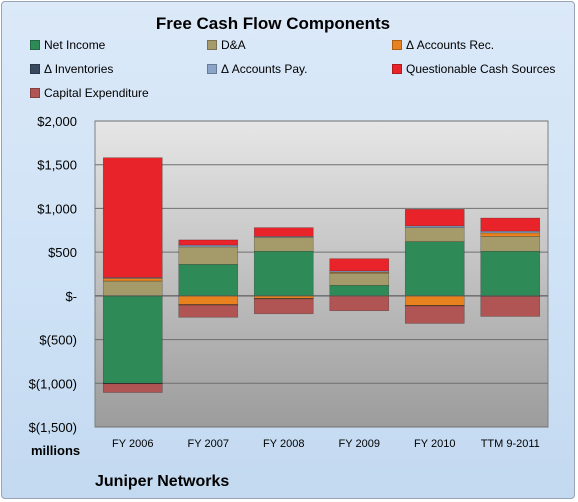  I want to click on company-label: Juniper Networks, so click(162, 481).